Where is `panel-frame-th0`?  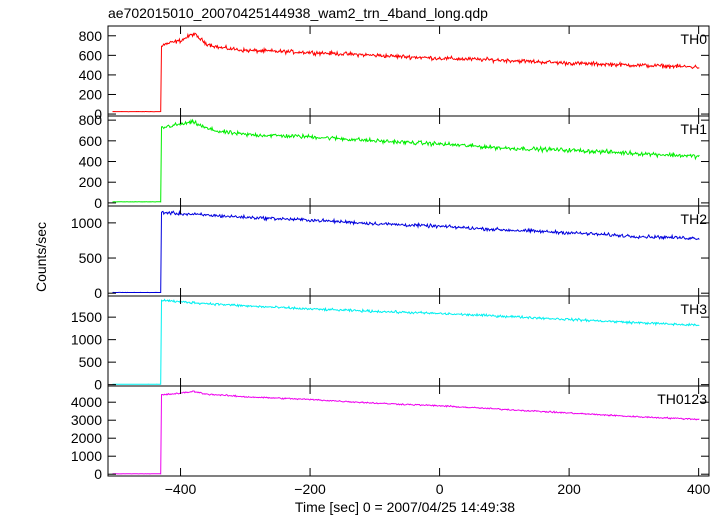 panel-frame-th0 is located at coordinates (408, 71).